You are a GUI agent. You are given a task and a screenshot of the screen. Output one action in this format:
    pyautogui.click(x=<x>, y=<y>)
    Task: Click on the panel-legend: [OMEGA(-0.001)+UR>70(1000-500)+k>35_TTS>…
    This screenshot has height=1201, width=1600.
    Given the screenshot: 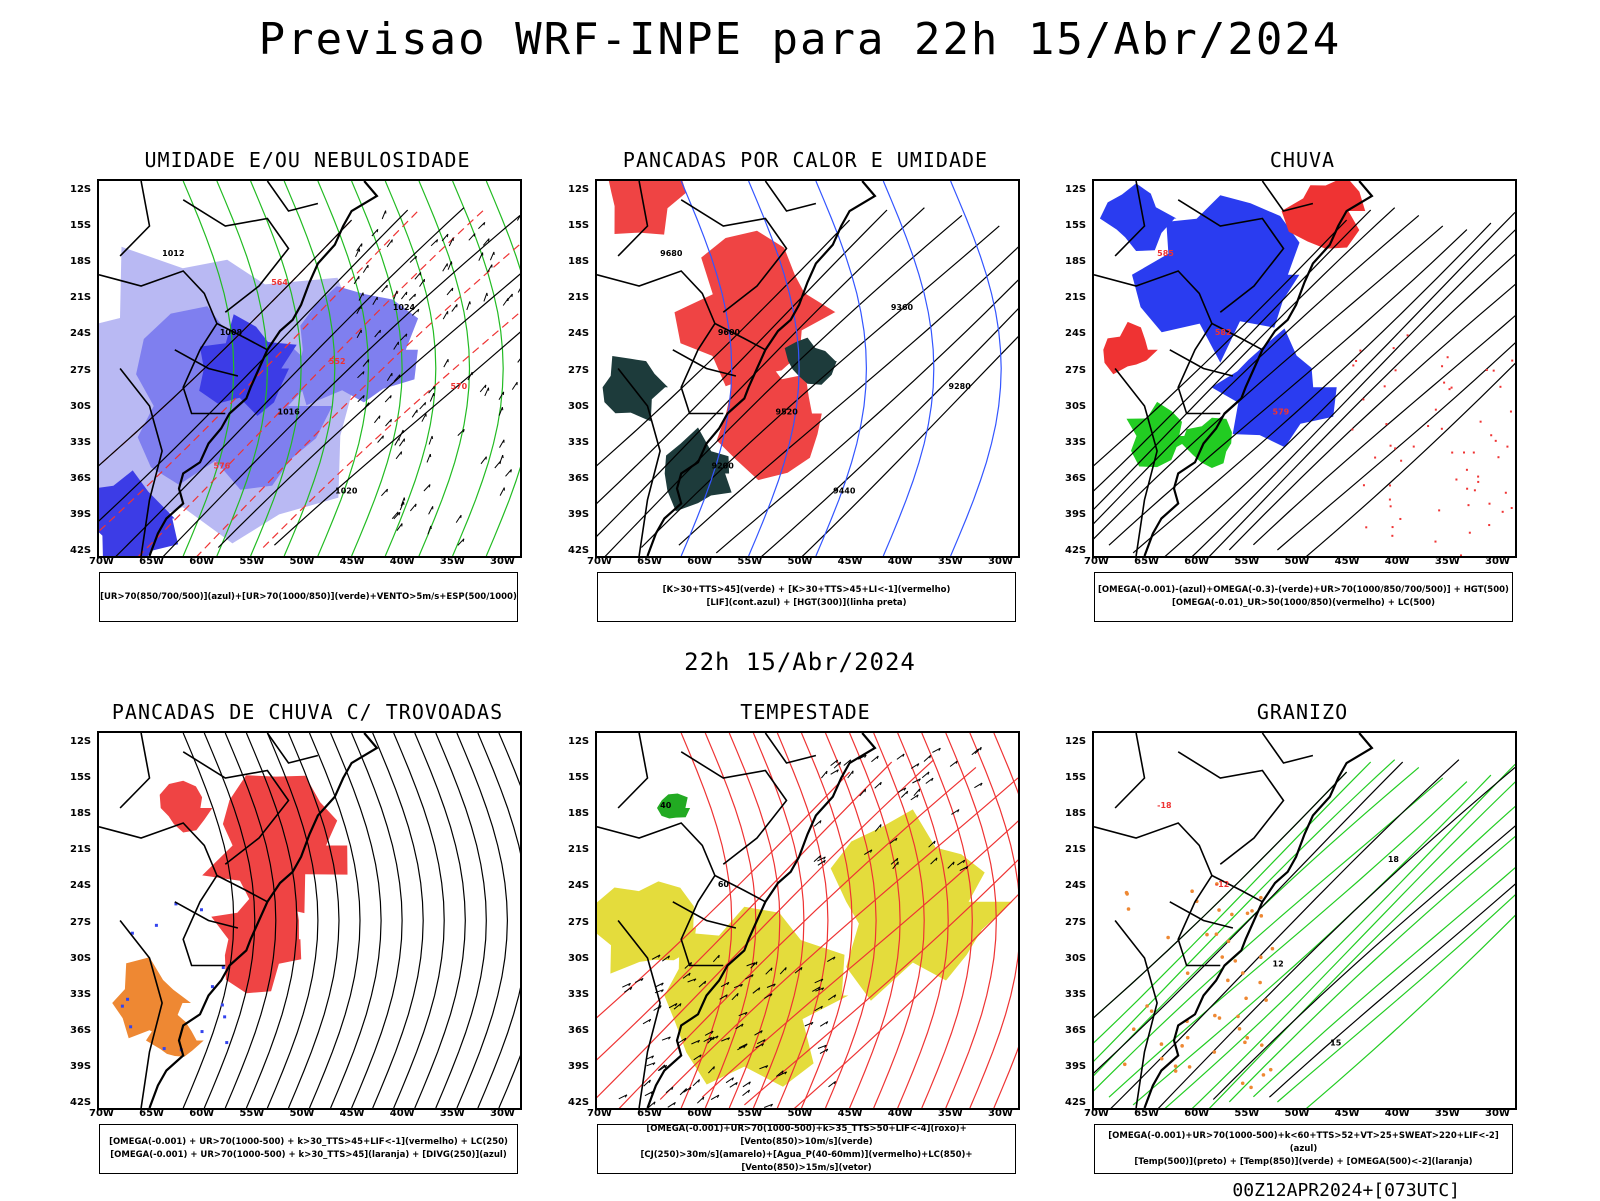 What is the action you would take?
    pyautogui.click(x=806, y=1149)
    